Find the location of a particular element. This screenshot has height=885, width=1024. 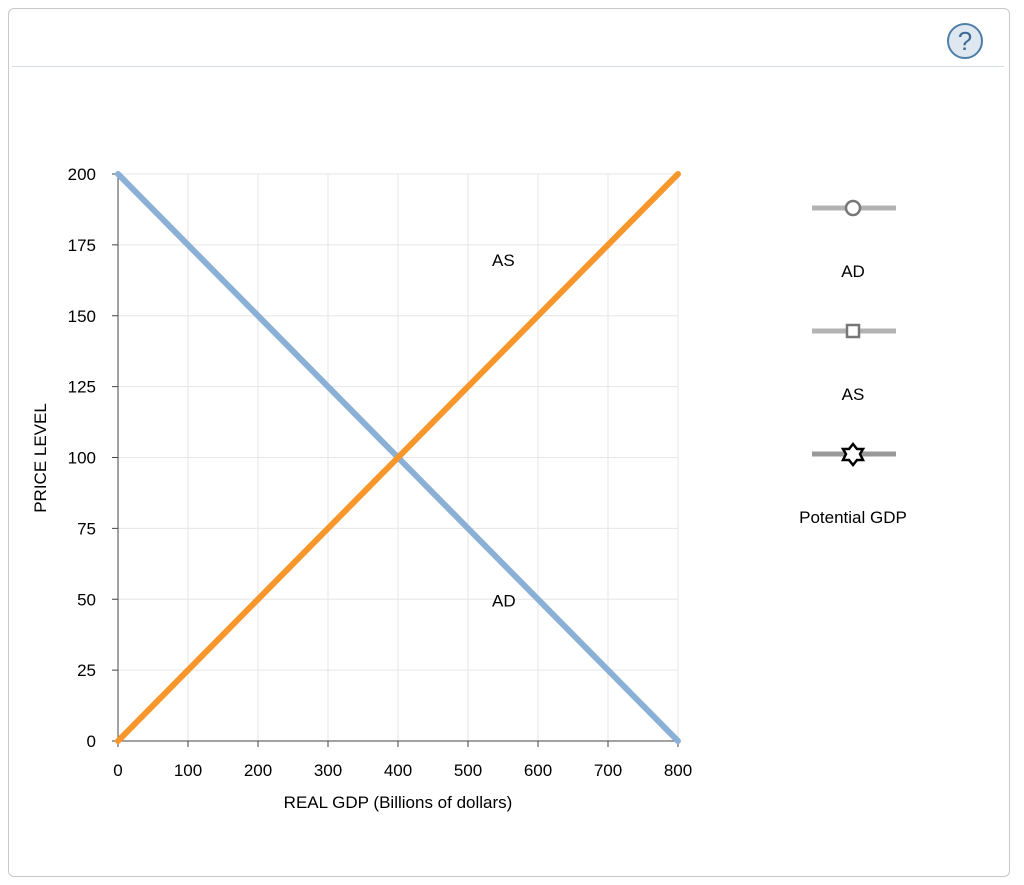

y-tick-label: 150 is located at coordinates (82, 316).